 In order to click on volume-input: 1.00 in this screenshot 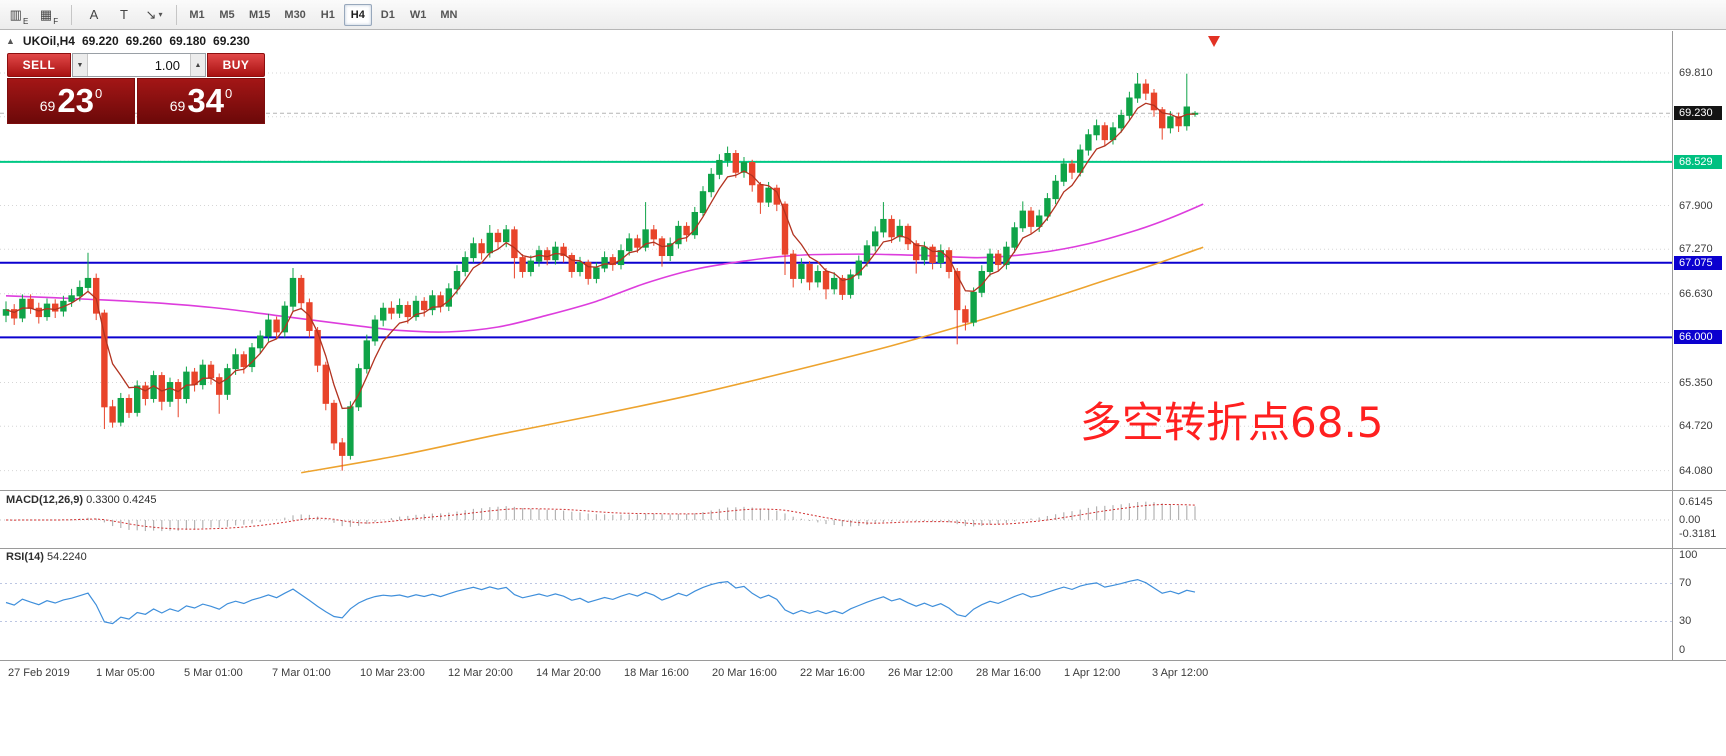, I will do `click(167, 65)`.